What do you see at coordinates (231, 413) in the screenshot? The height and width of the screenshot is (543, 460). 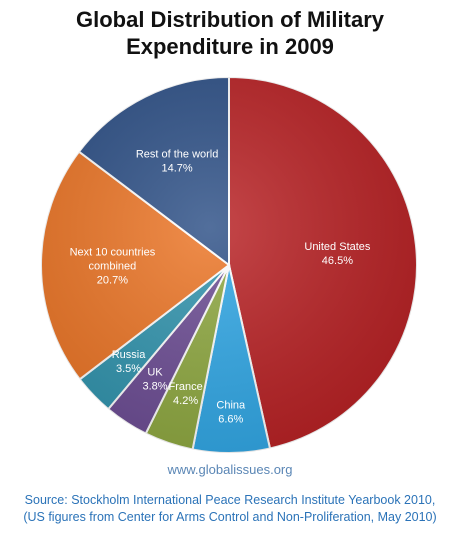 I see `slice-label-china: China 6.6%` at bounding box center [231, 413].